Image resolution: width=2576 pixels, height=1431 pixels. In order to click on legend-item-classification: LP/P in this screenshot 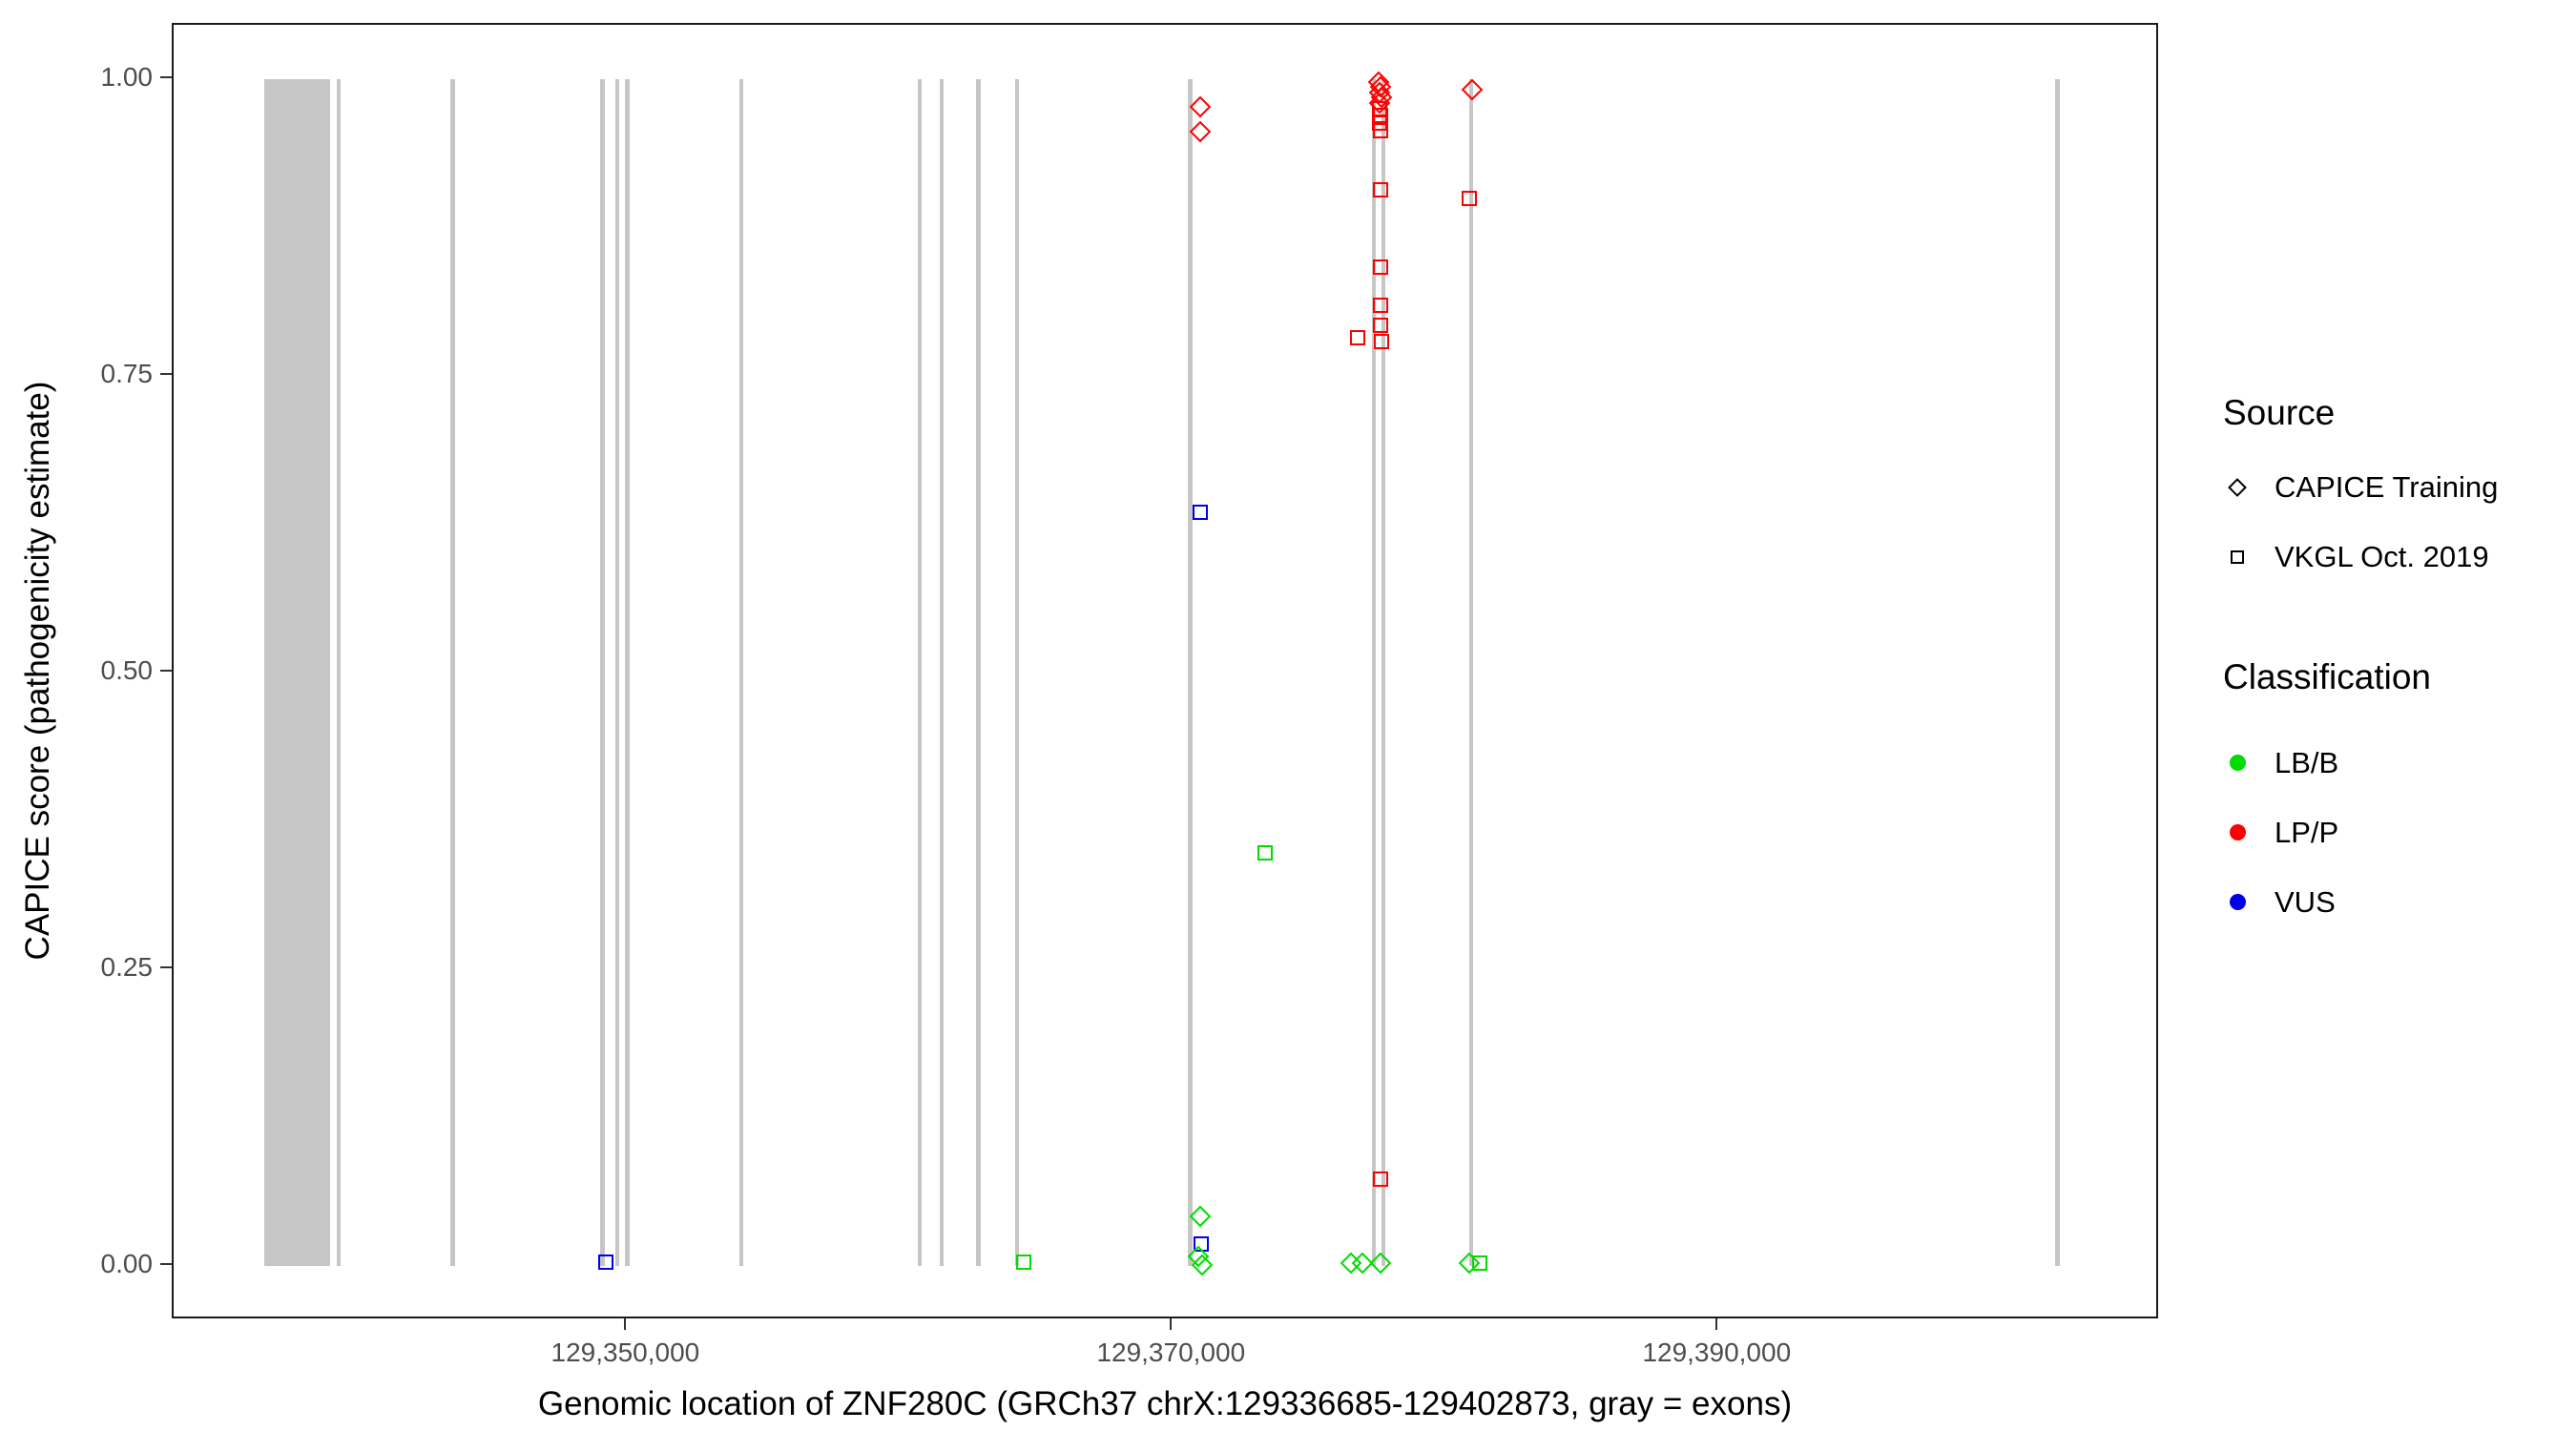, I will do `click(2394, 833)`.